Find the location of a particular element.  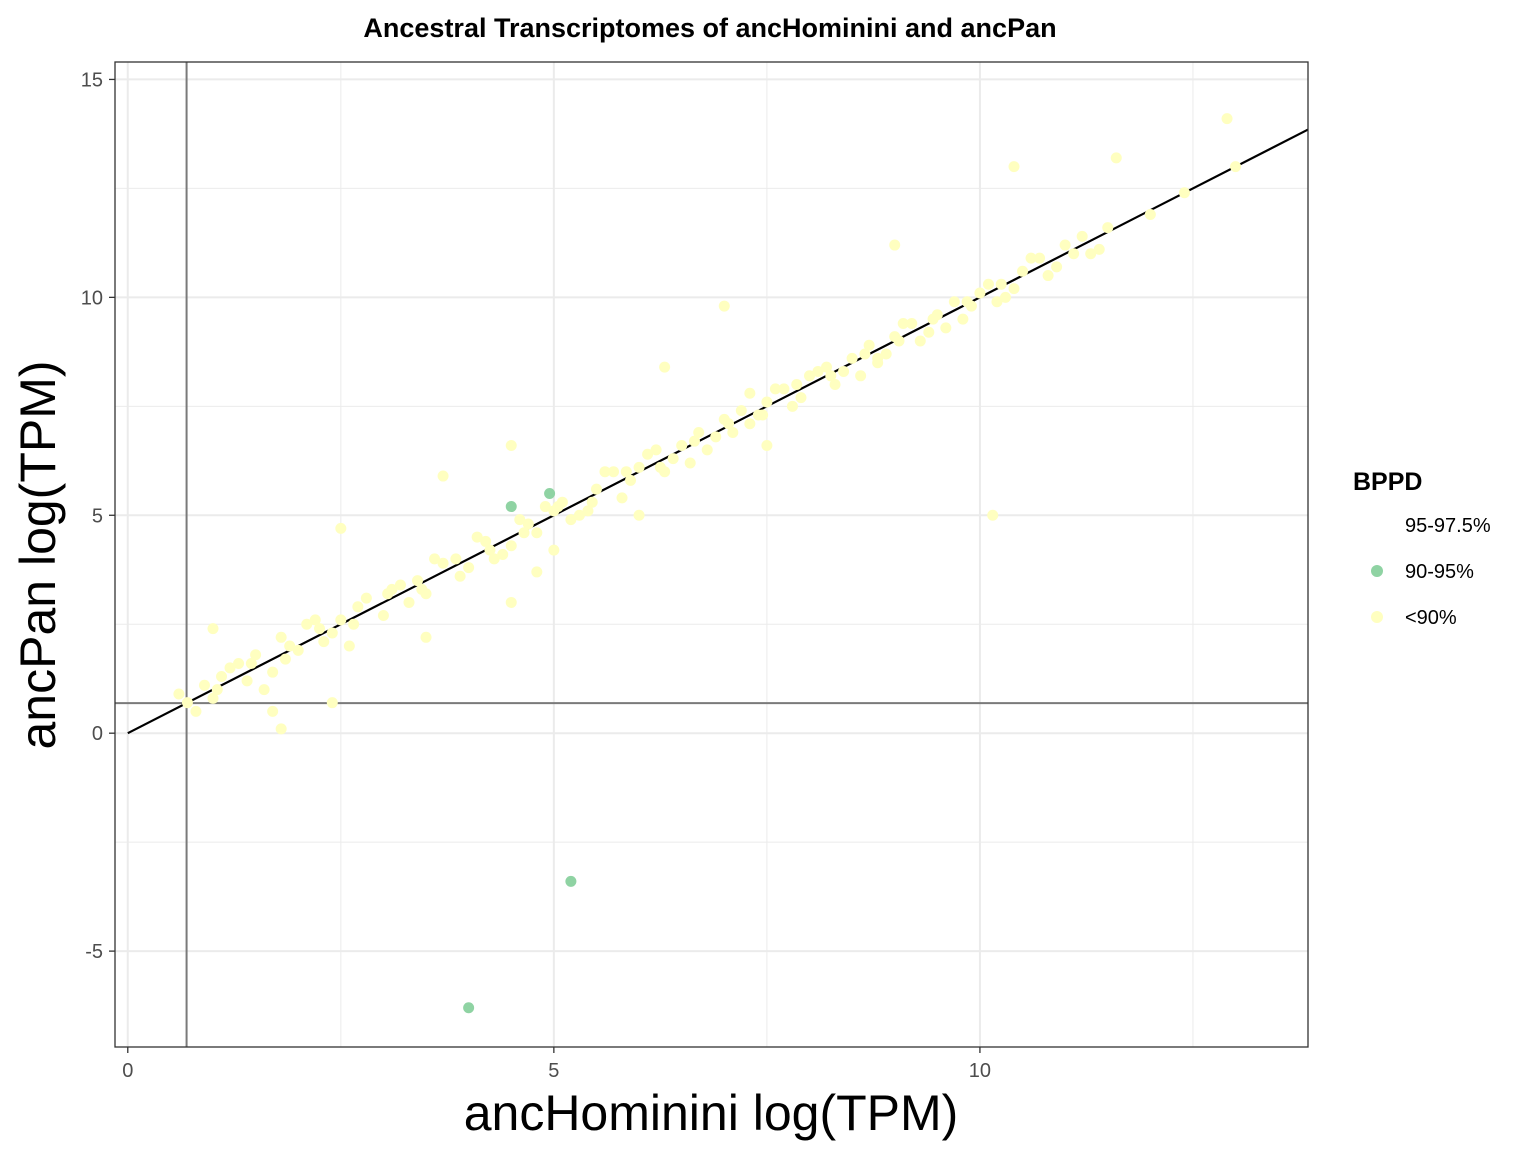

legend-title: BPPD is located at coordinates (1387, 482).